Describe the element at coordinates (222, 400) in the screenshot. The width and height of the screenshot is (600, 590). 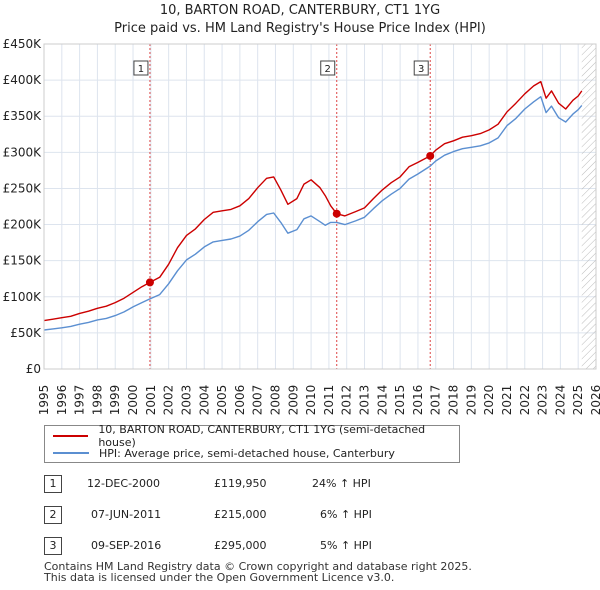
I see `x-tick-label: 2005` at that location.